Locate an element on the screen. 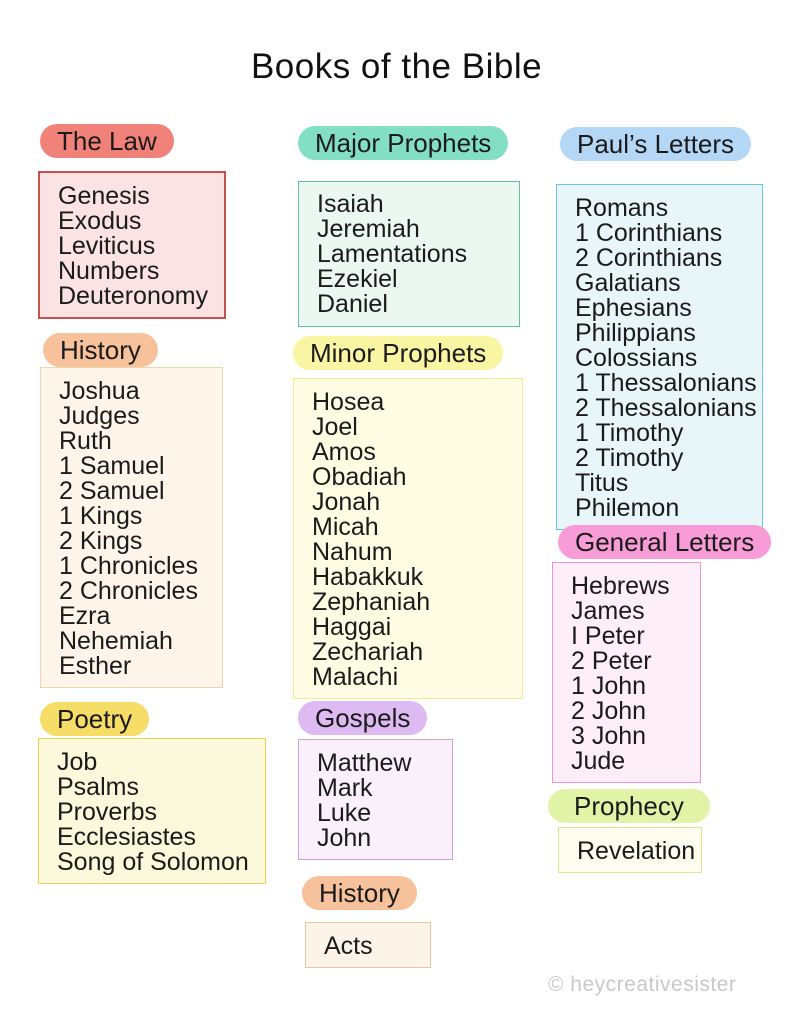 The width and height of the screenshot is (793, 1024). book-item: 2 Thessalonians is located at coordinates (666, 408).